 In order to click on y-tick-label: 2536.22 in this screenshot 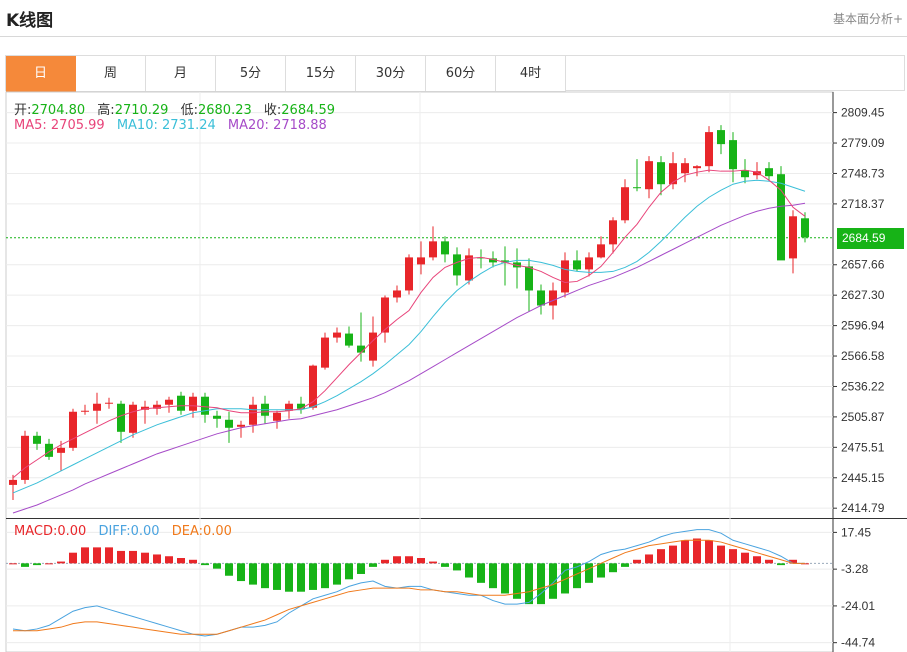, I will do `click(863, 386)`.